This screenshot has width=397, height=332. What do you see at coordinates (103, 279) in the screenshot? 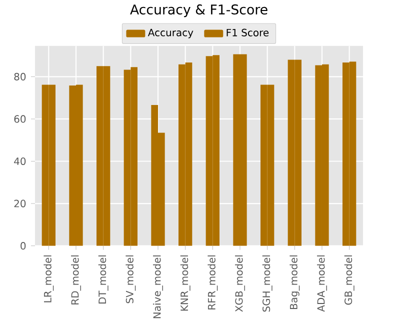
I see `x-tick-label: DT_model` at bounding box center [103, 279].